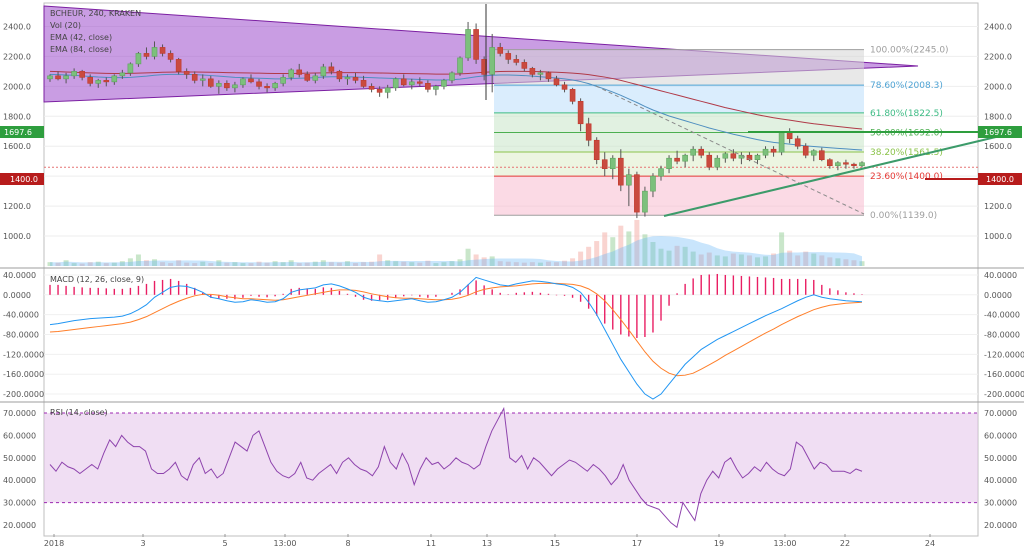 Image resolution: width=1024 pixels, height=553 pixels. I want to click on rsi-tick-right: 50.0000, so click(1000, 458).